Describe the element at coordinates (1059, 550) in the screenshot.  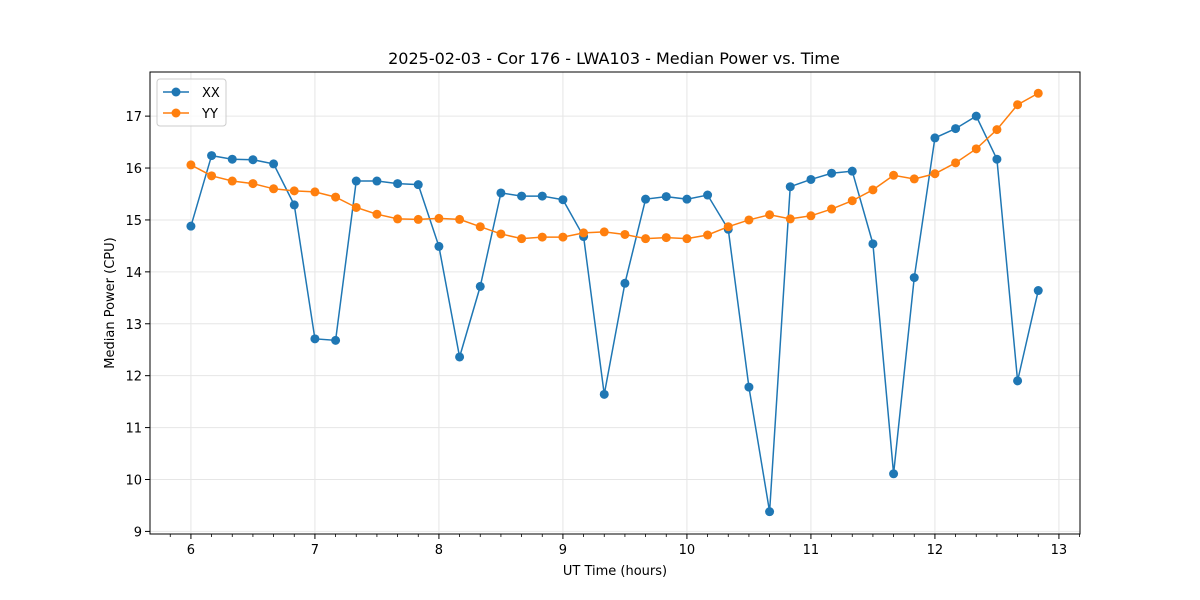
I see `x-tick-label: 13` at that location.